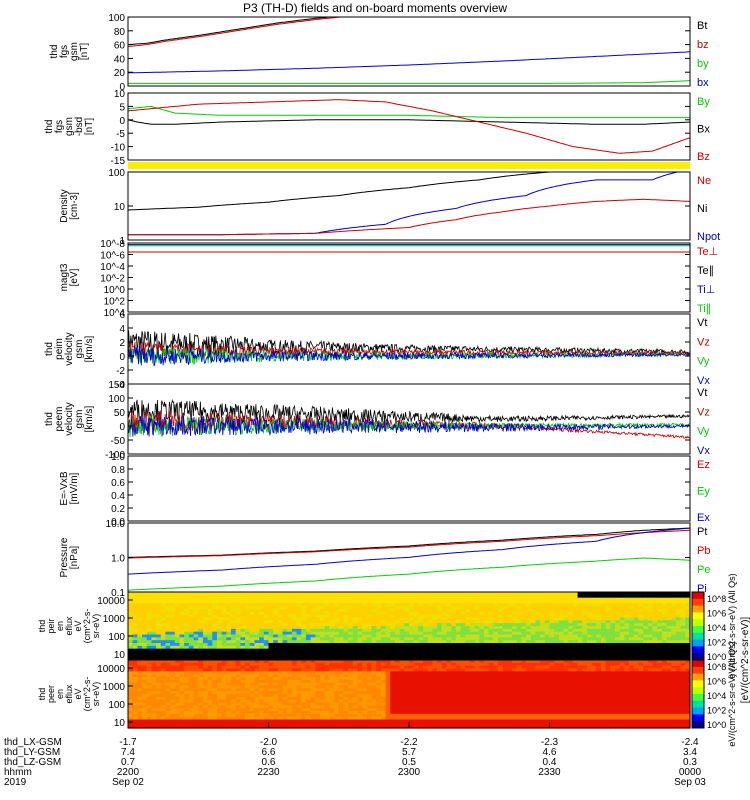  Describe the element at coordinates (64, 277) in the screenshot. I see `y-axis-label: magt3` at that location.